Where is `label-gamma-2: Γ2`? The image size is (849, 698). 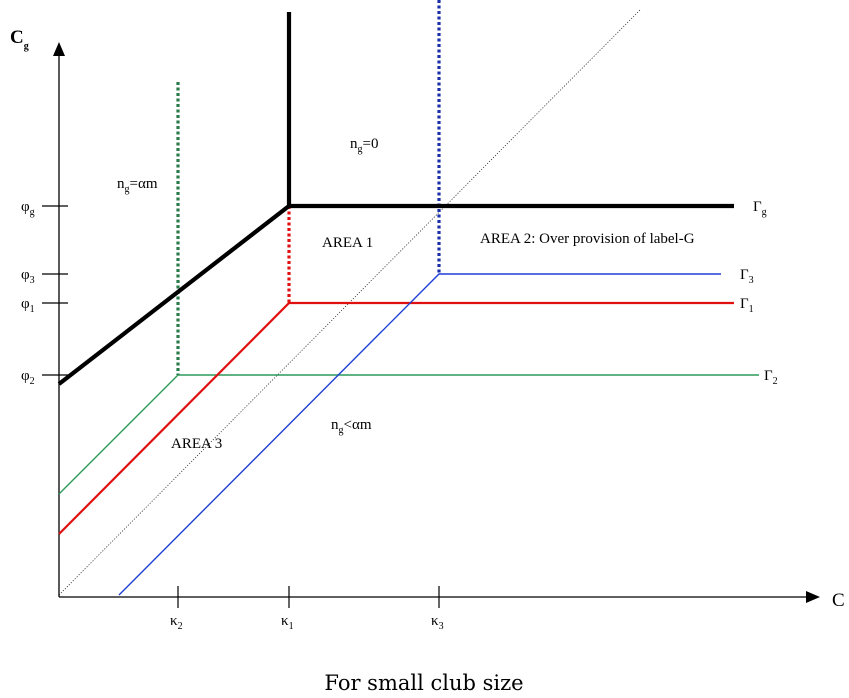 label-gamma-2: Γ2 is located at coordinates (771, 377).